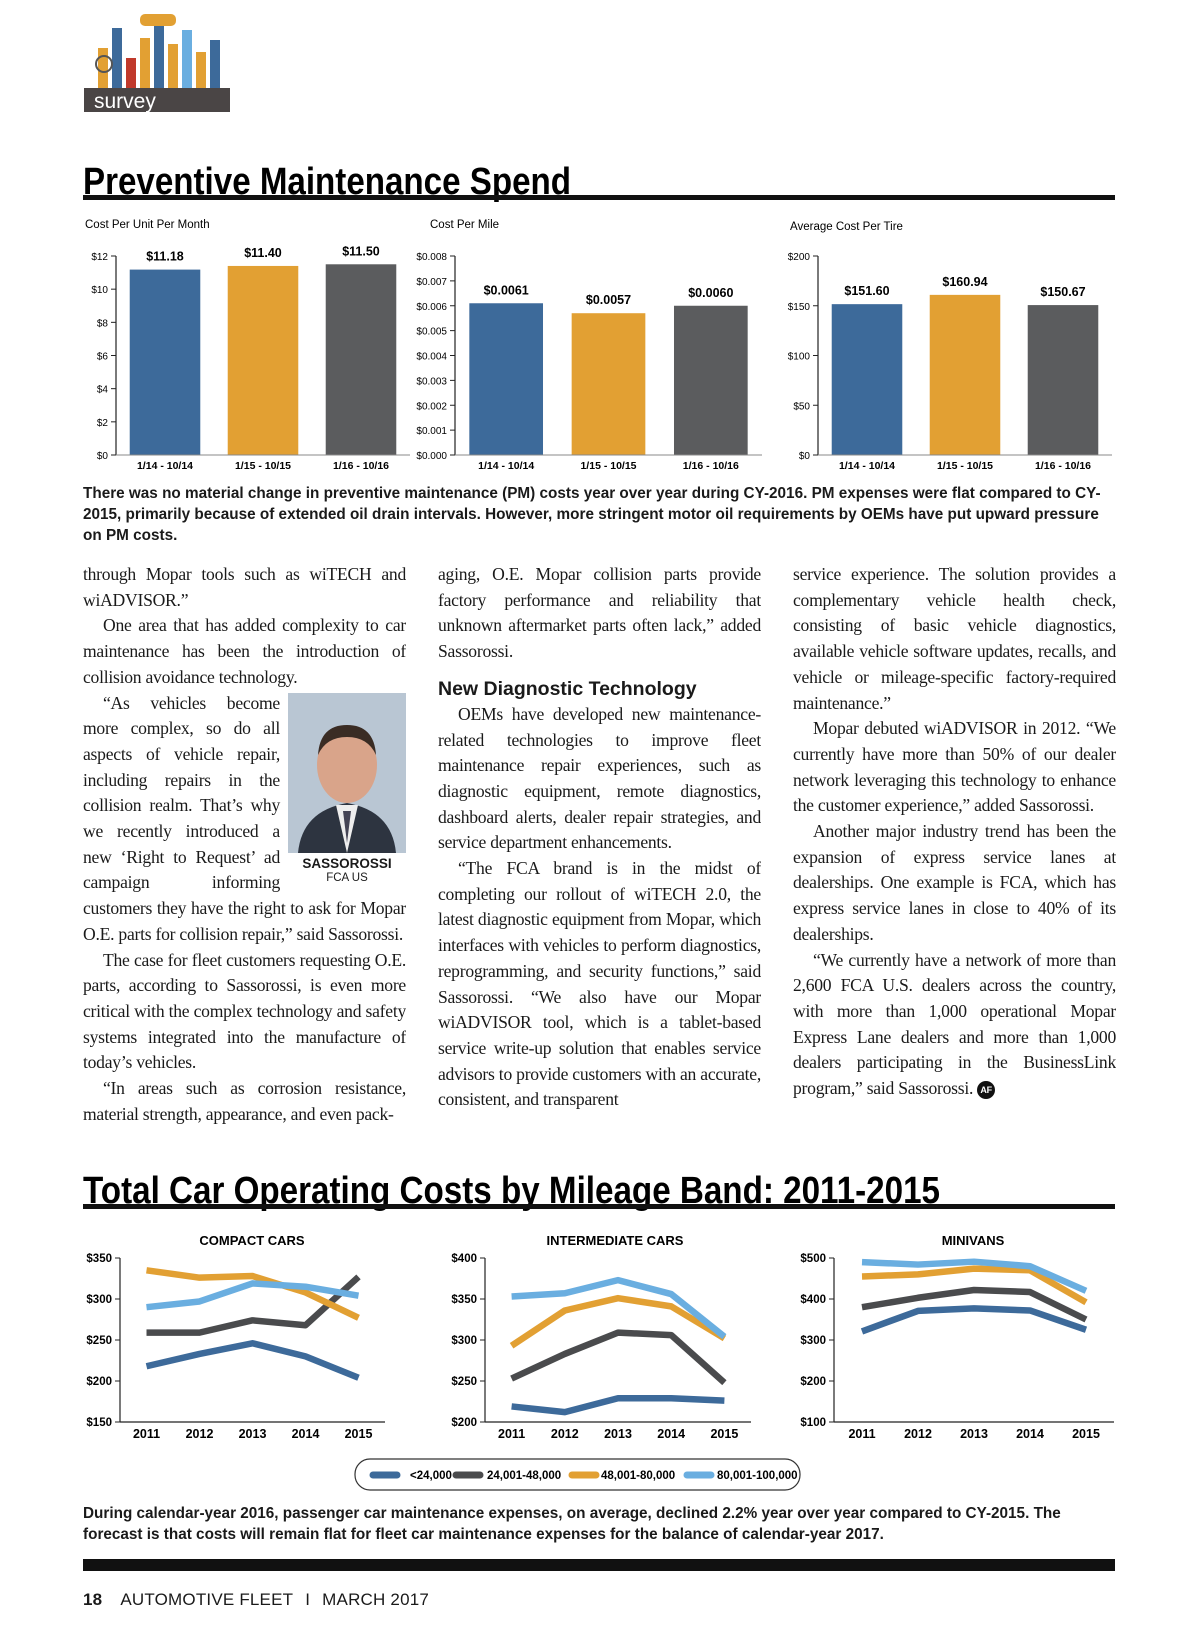  Describe the element at coordinates (464, 1382) in the screenshot. I see `y-tick-label: $250` at that location.